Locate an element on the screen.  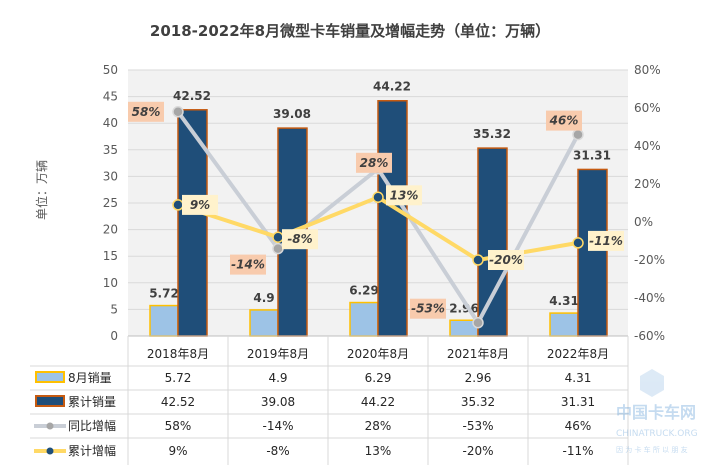
y2-tick-label: 60% is located at coordinates (647, 108).